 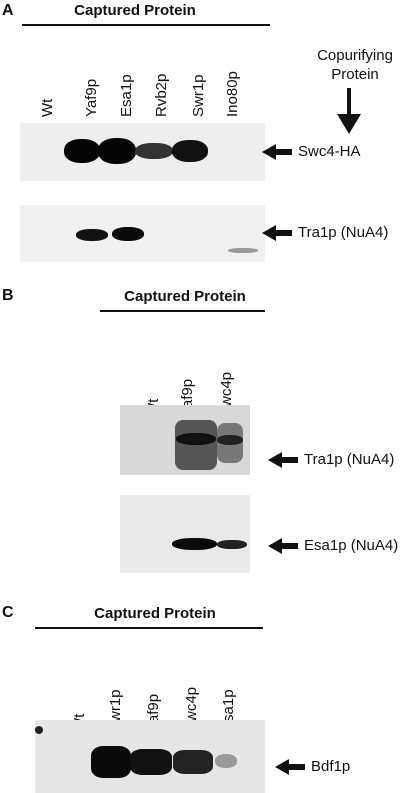 I want to click on panel-b-blot1-label: Tra1p (NuA4), so click(x=349, y=459).